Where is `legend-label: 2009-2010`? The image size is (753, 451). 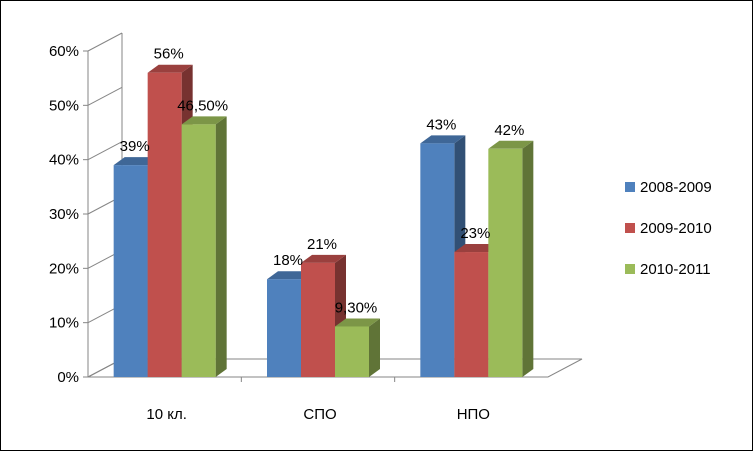 legend-label: 2009-2010 is located at coordinates (676, 228).